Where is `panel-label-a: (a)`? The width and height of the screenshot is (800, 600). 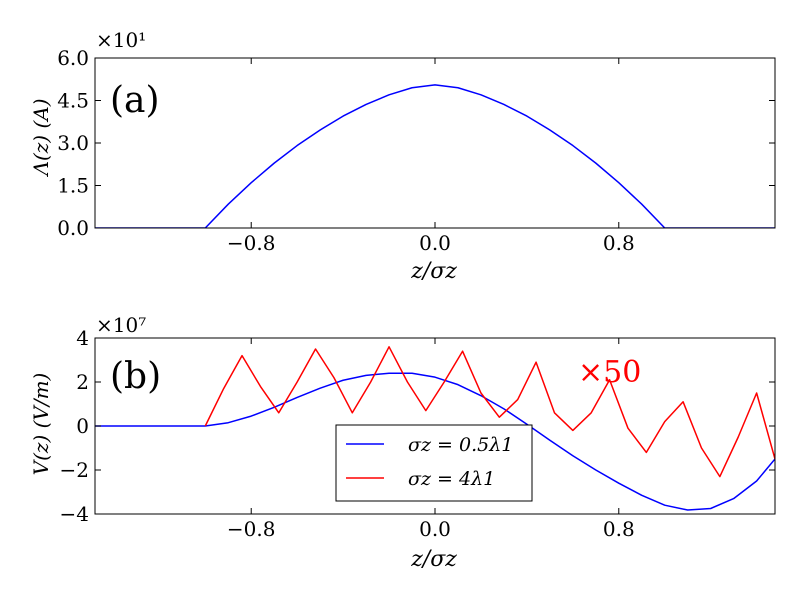 panel-label-a: (a) is located at coordinates (135, 100).